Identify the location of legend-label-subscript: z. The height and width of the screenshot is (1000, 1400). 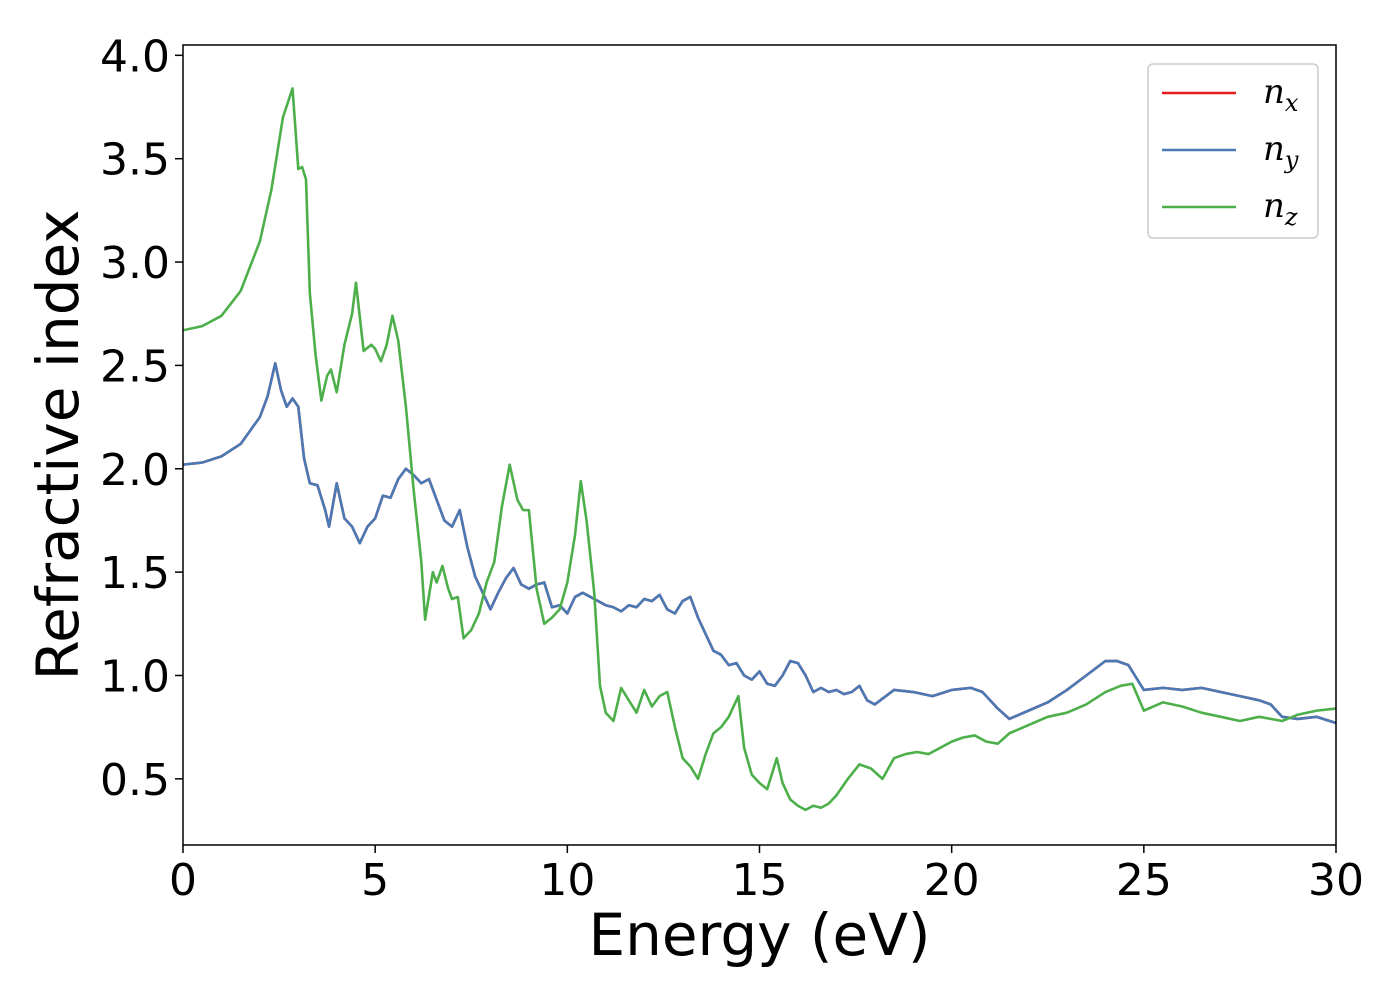
(1291, 217).